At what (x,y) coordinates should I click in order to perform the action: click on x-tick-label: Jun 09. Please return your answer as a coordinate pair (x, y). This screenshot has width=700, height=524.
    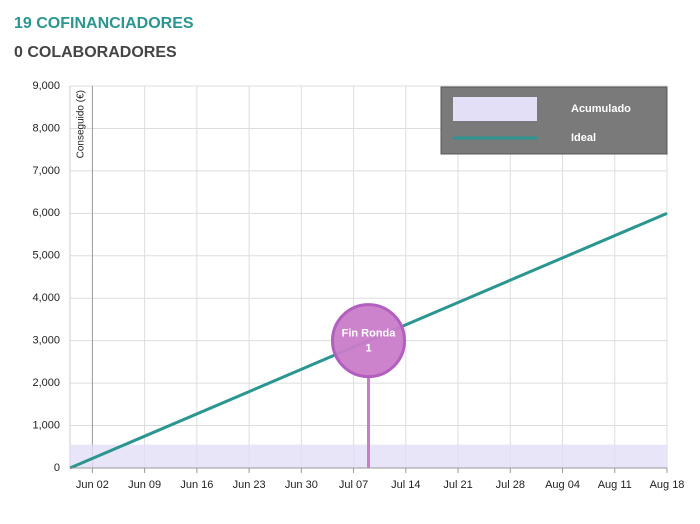
    Looking at the image, I should click on (144, 485).